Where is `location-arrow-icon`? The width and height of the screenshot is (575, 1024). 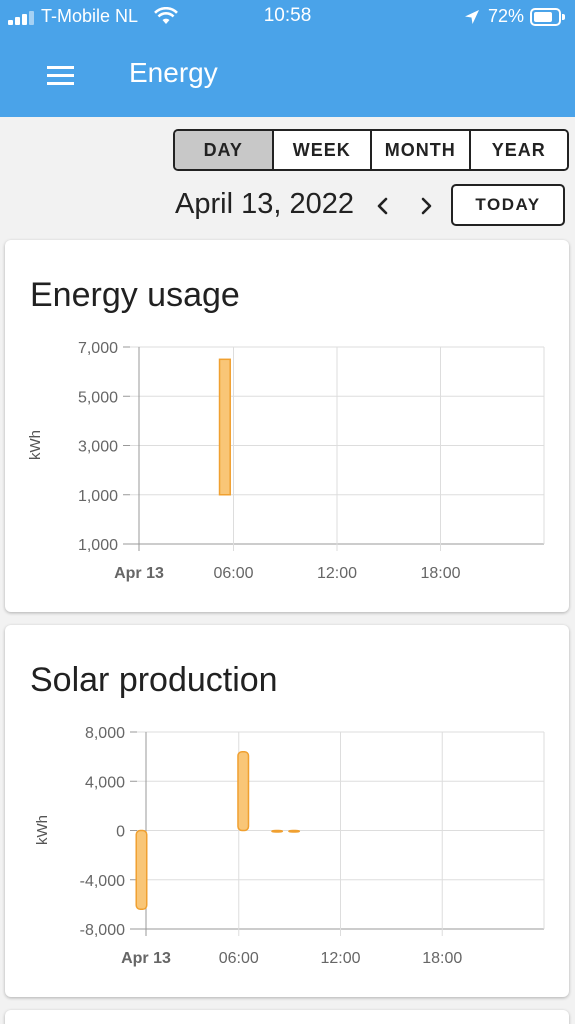 location-arrow-icon is located at coordinates (472, 17).